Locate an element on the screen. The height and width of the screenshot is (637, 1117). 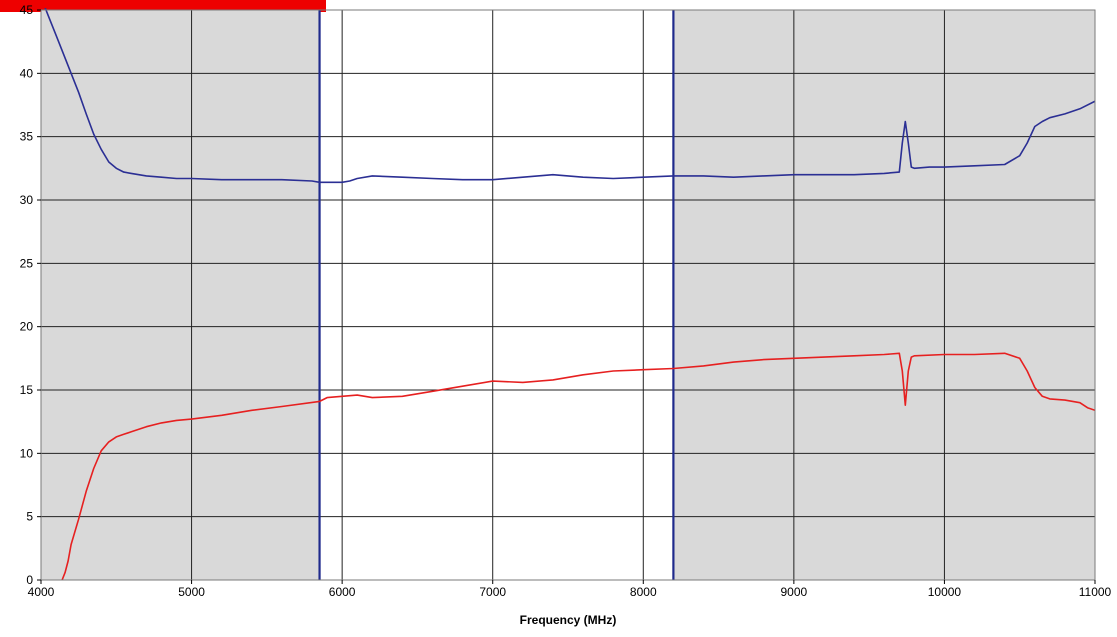
y-tick-label: 20 is located at coordinates (27, 327).